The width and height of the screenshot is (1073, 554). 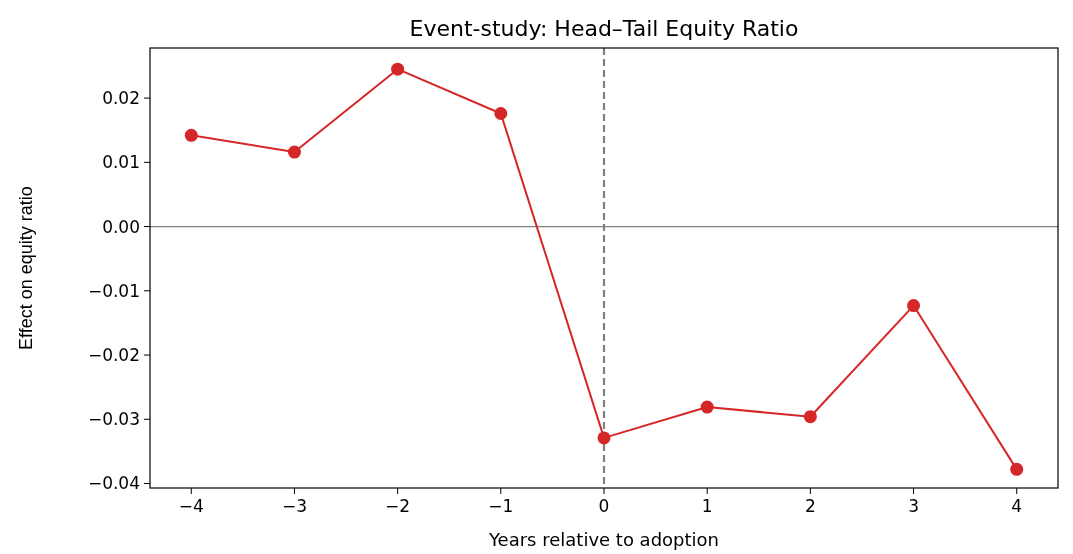 I want to click on y-tick-label: −0.03, so click(x=113, y=419).